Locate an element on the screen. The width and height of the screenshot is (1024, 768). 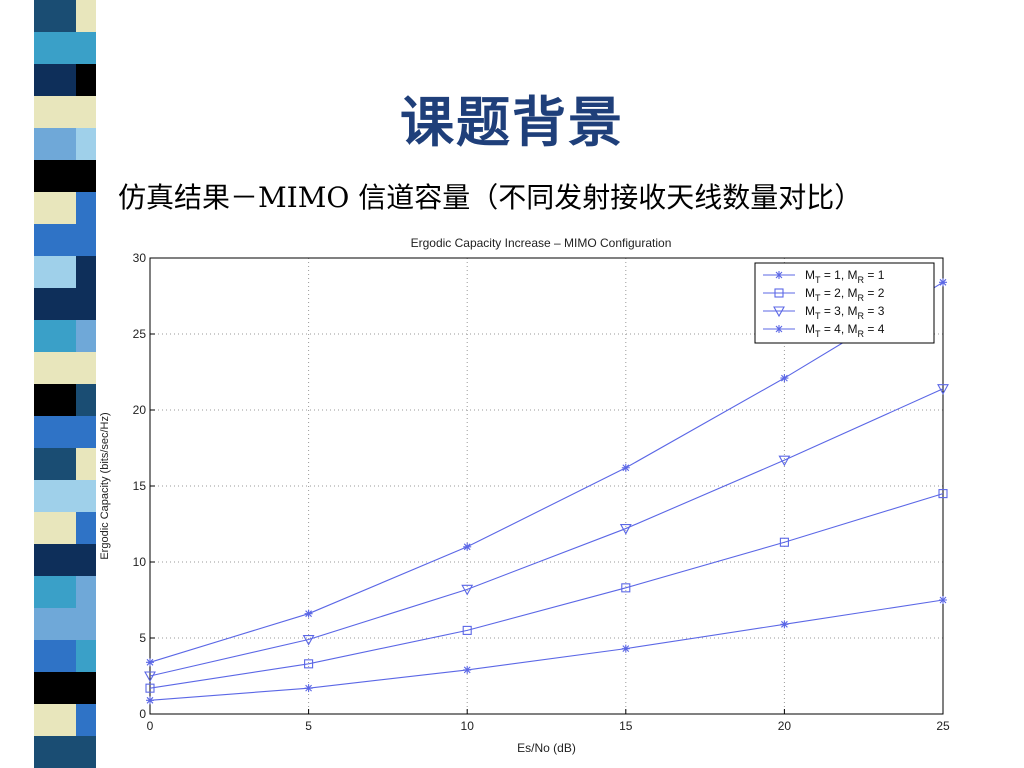
legend-label: MT = 3, MR = 3 is located at coordinates (845, 312).